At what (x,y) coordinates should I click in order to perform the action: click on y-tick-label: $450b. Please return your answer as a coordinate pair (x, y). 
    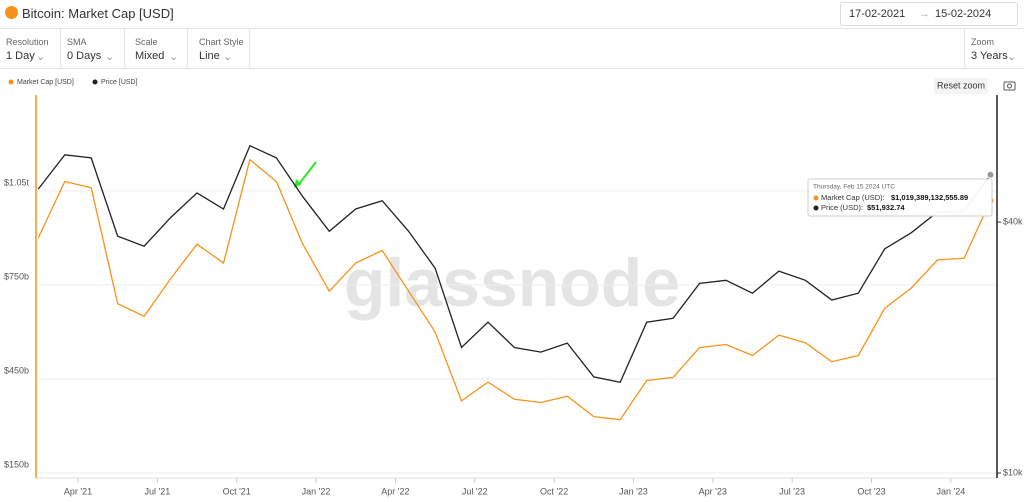
    Looking at the image, I should click on (16, 370).